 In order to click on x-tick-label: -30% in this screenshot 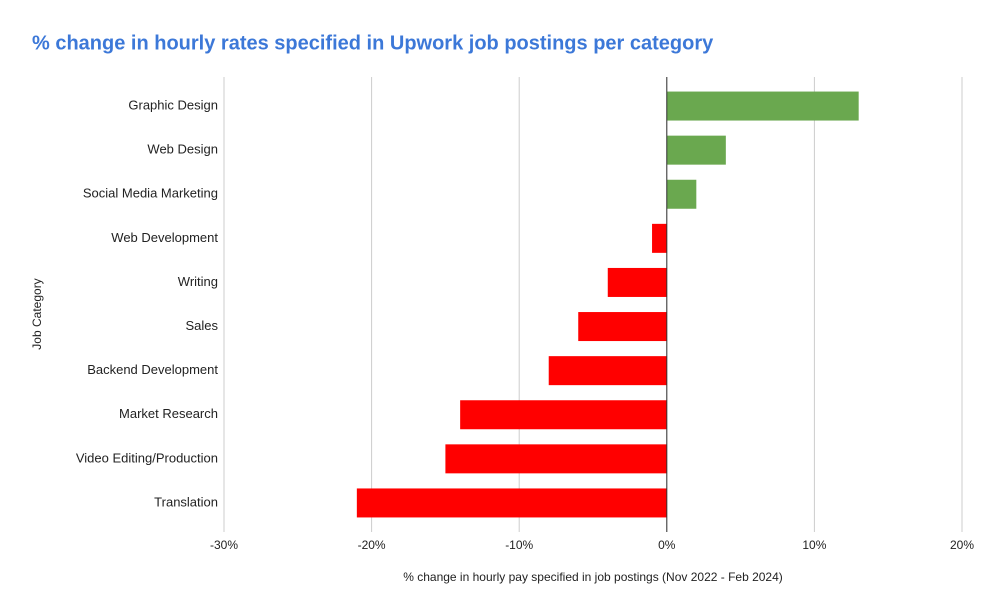, I will do `click(224, 545)`.